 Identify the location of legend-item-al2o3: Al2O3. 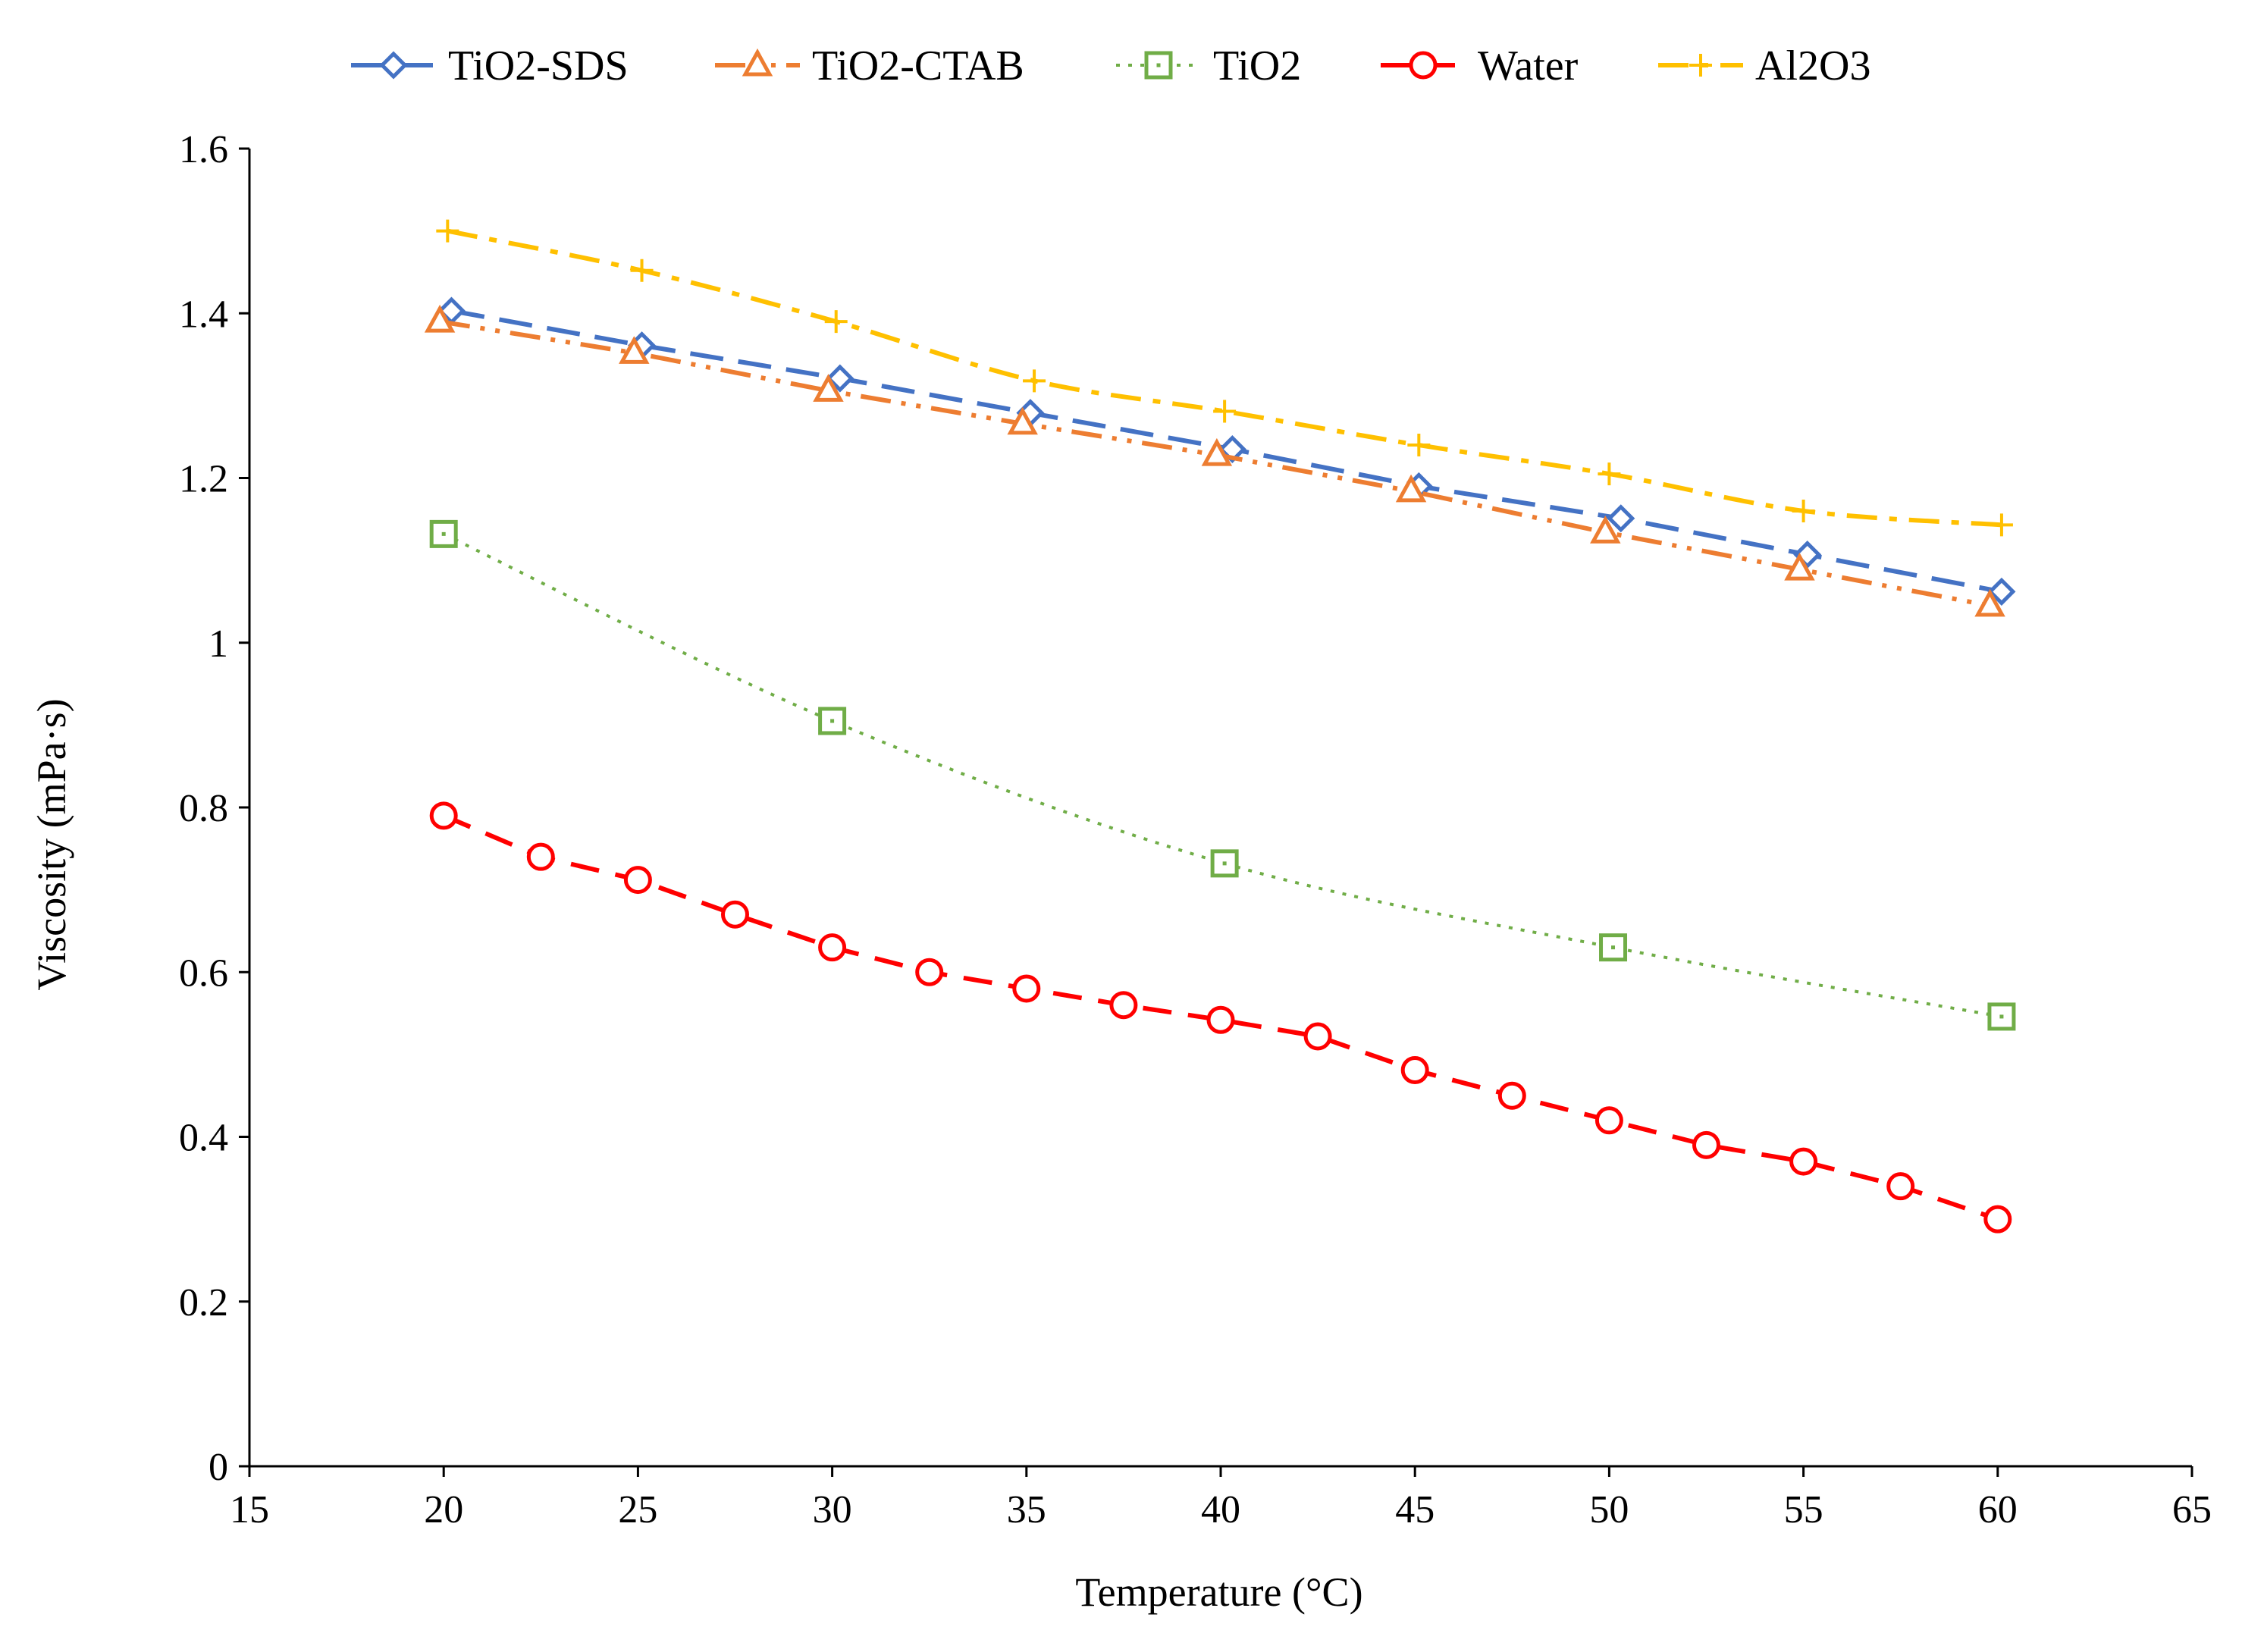
(1764, 65).